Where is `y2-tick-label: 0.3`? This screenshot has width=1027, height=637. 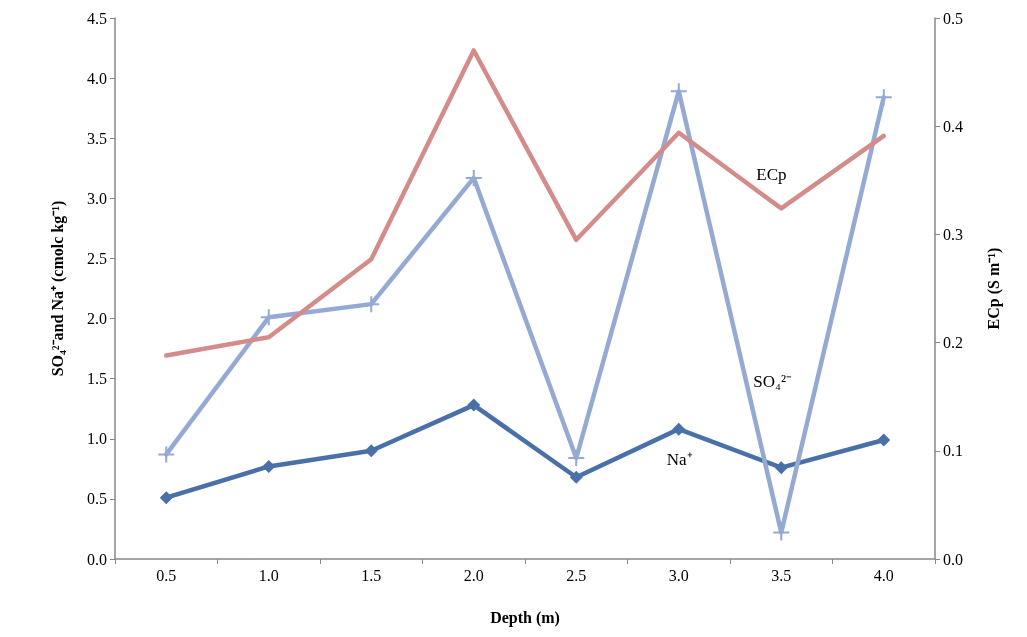
y2-tick-label: 0.3 is located at coordinates (953, 234).